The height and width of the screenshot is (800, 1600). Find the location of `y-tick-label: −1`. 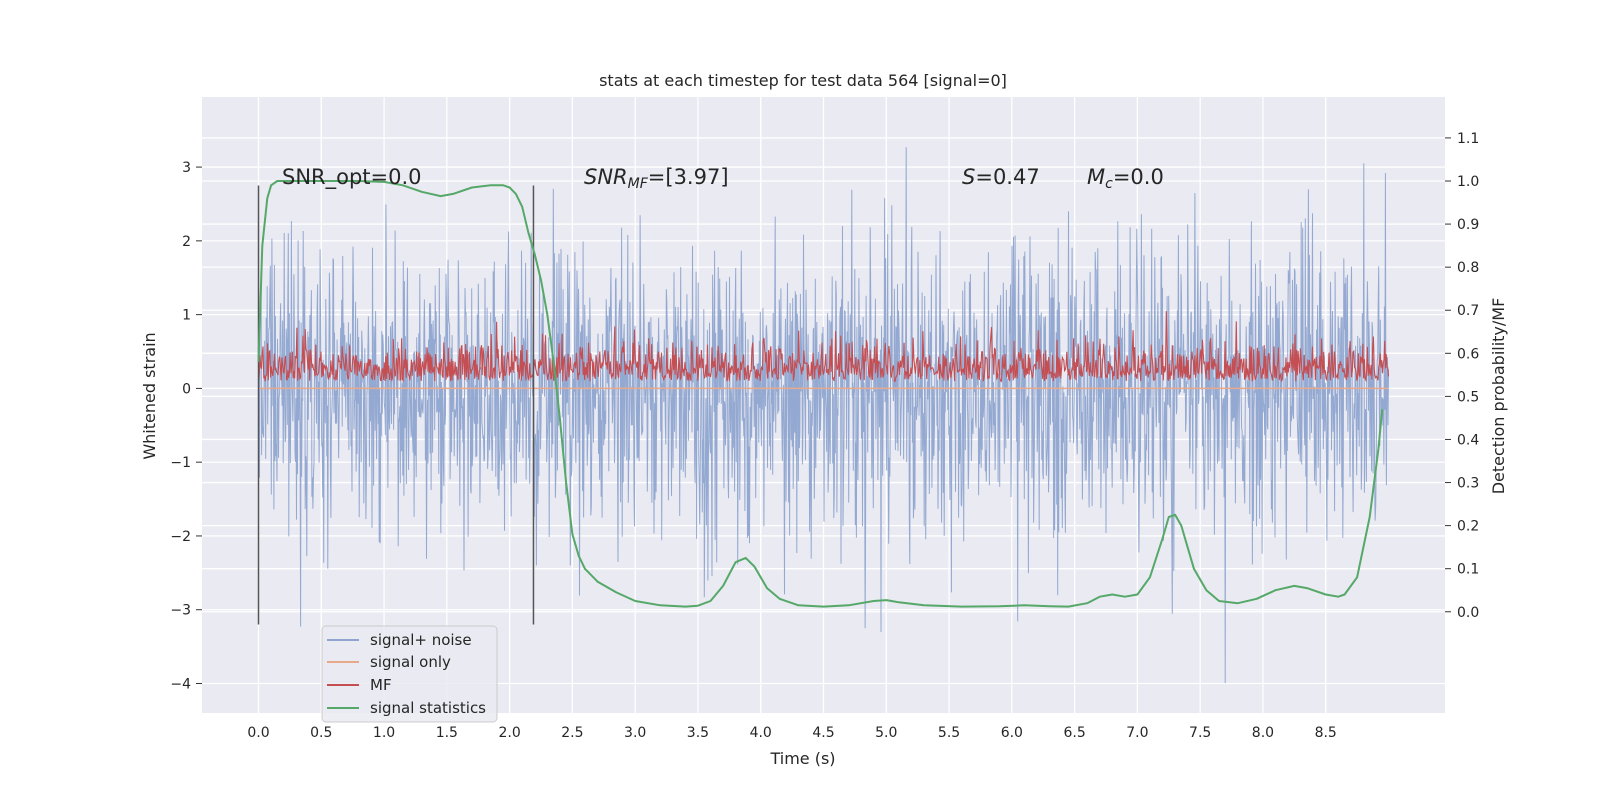

y-tick-label: −1 is located at coordinates (180, 463).